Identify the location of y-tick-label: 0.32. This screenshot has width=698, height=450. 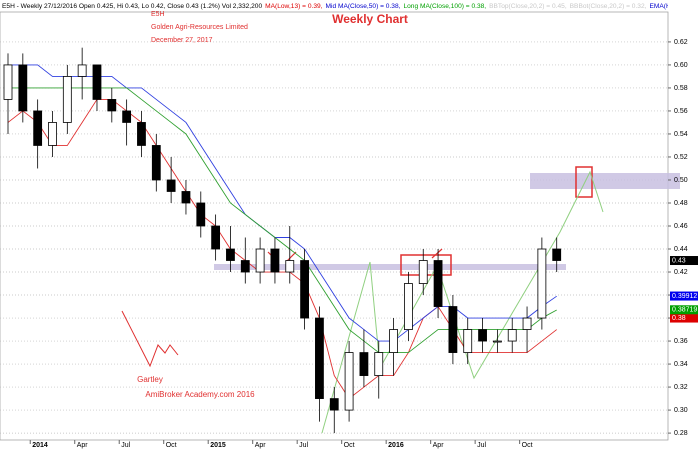
(681, 387).